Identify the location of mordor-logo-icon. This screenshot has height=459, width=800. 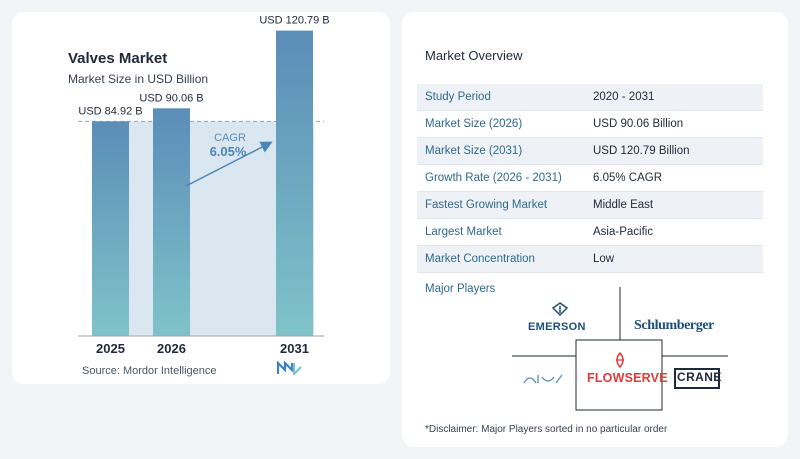
(289, 368).